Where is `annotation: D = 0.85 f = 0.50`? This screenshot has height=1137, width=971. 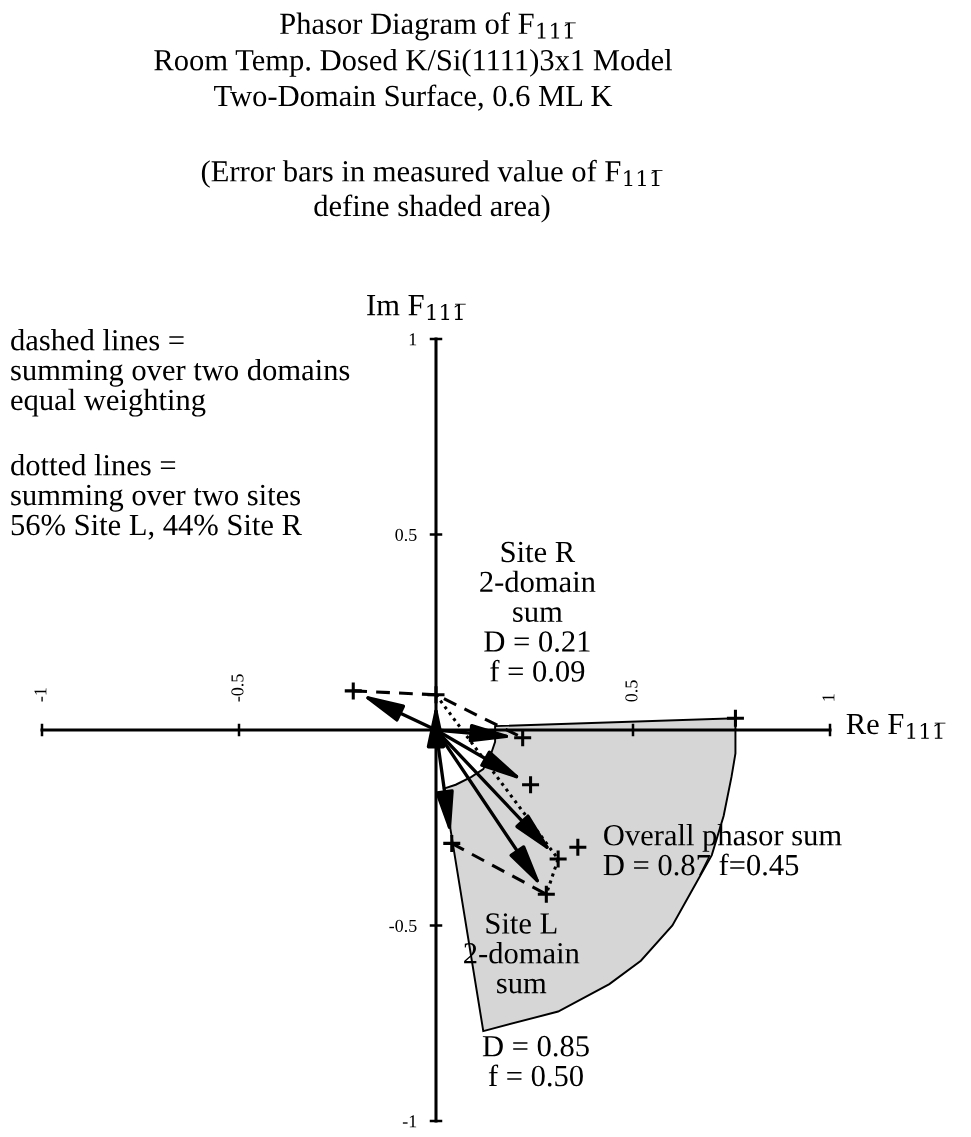 annotation: D = 0.85 f = 0.50 is located at coordinates (535, 1061).